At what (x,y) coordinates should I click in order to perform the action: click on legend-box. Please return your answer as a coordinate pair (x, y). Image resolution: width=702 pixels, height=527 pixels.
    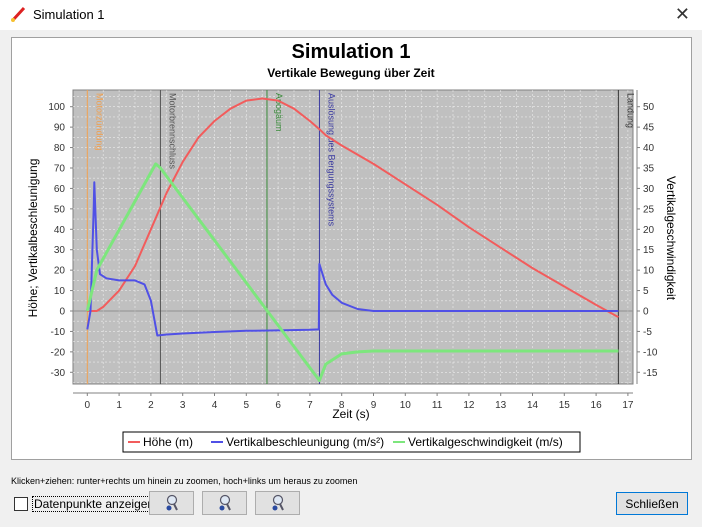
    Looking at the image, I should click on (351, 442).